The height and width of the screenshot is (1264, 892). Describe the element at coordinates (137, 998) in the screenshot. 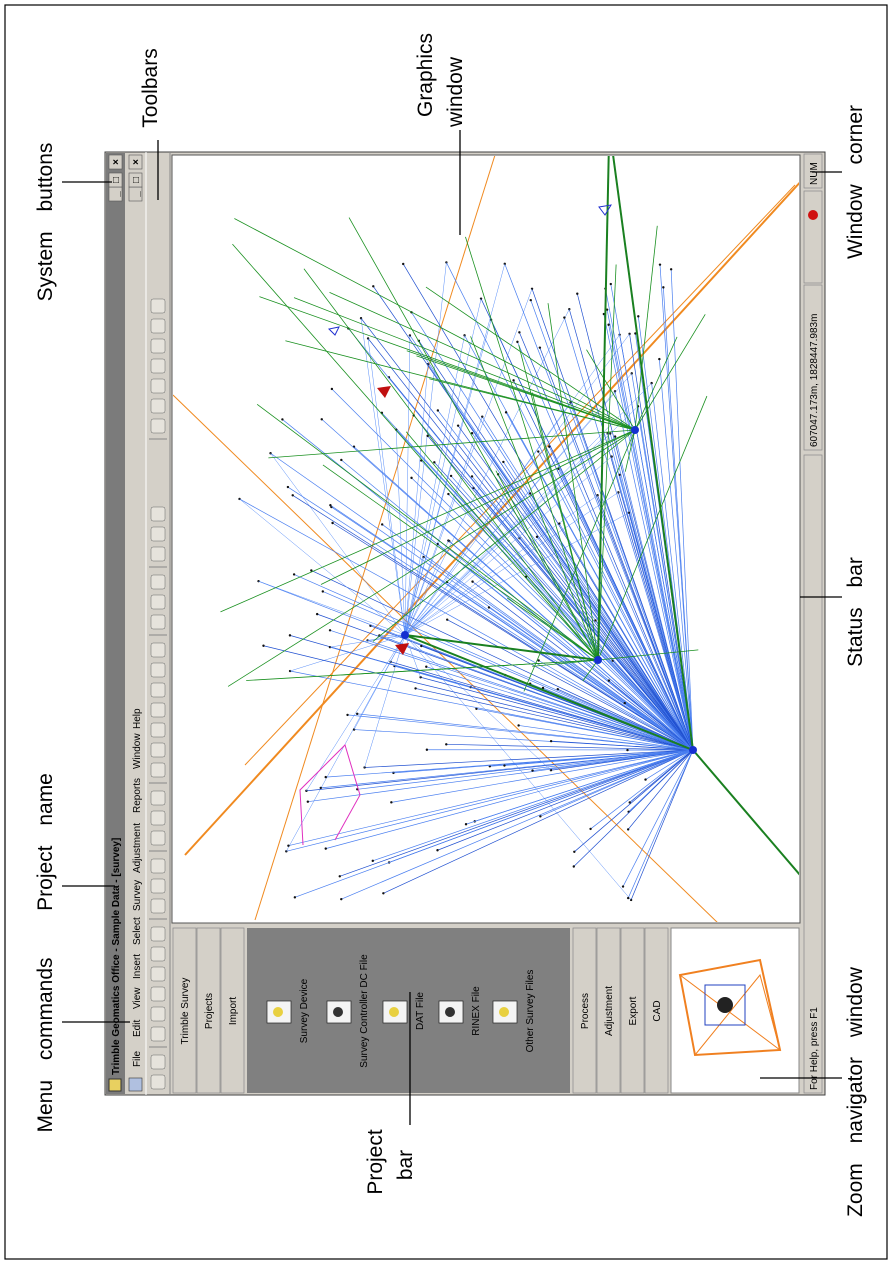

I see `menu-item: View` at that location.